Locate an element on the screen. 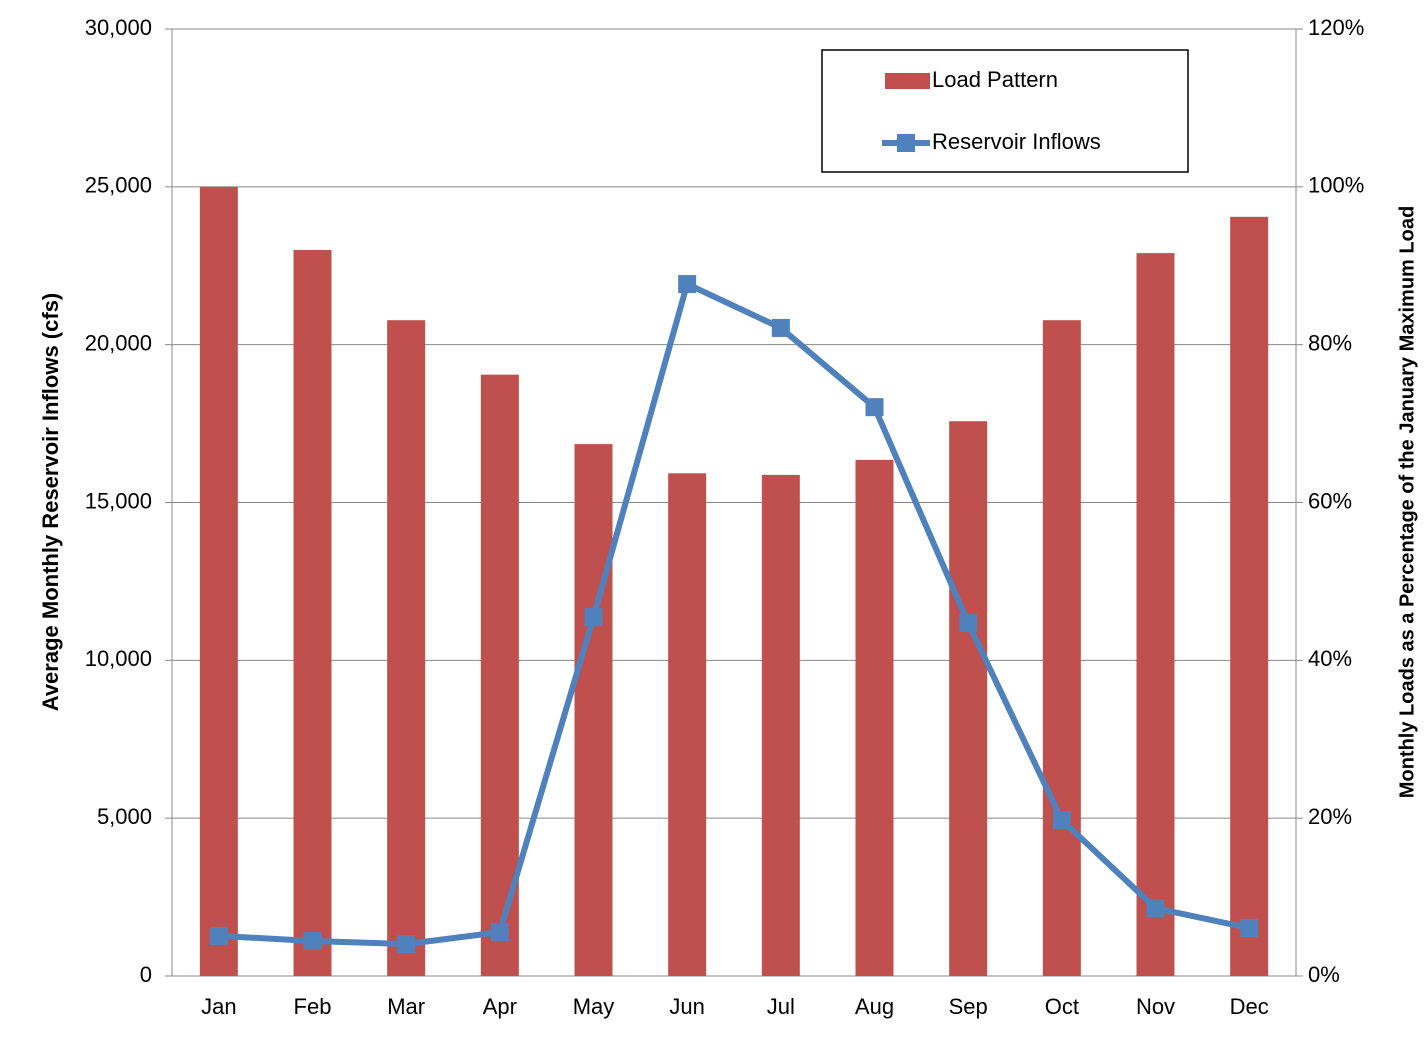 The height and width of the screenshot is (1054, 1424). y-axis-title: Average Monthly Reservoir Inflows (cfs) is located at coordinates (50, 502).